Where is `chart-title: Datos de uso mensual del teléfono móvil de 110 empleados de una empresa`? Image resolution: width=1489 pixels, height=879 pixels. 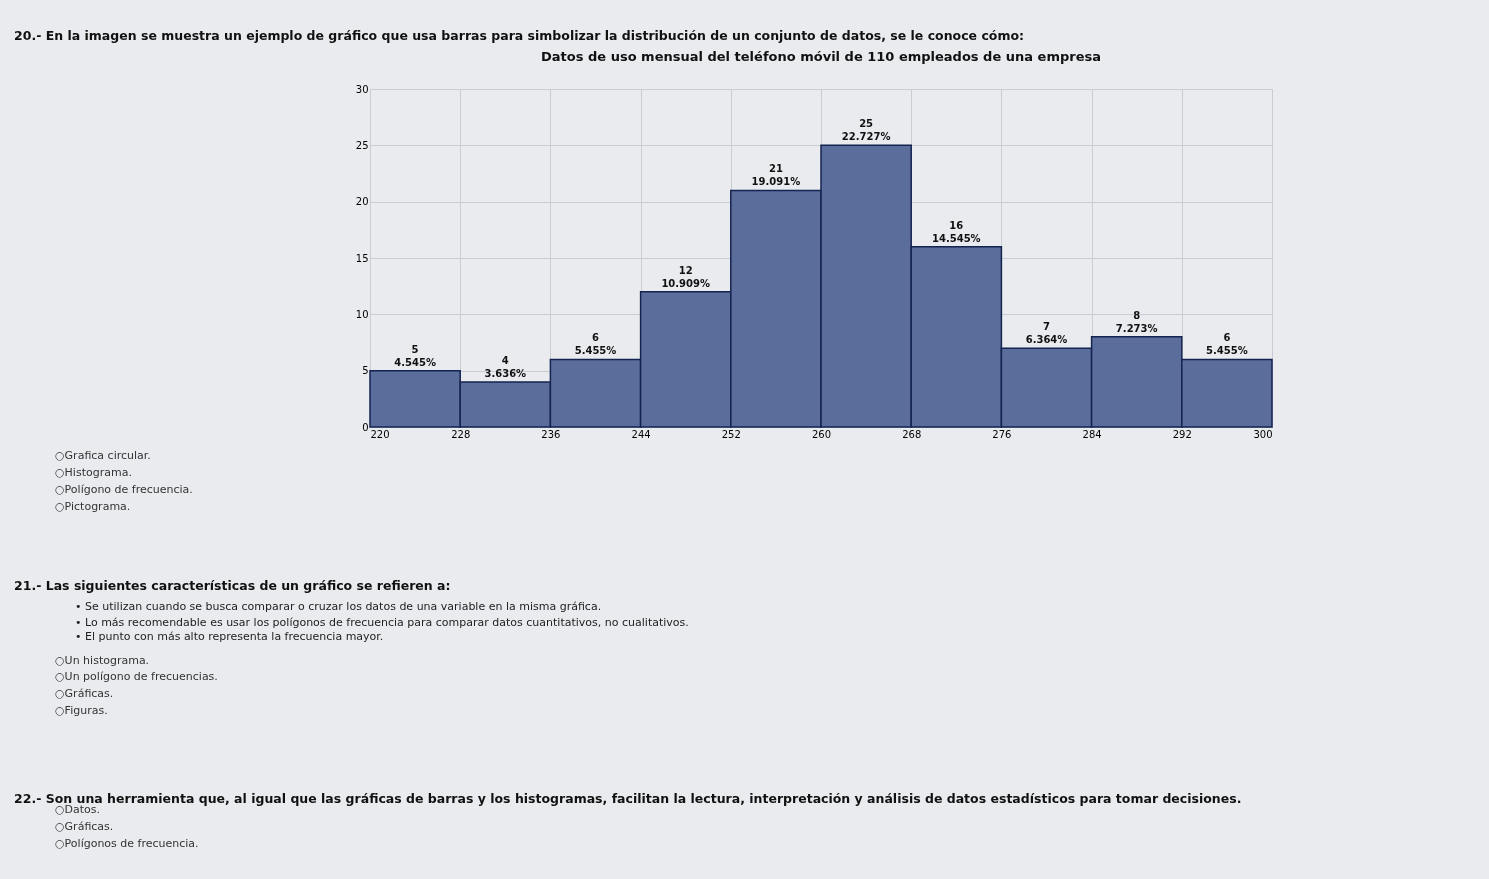 chart-title: Datos de uso mensual del teléfono móvil de 110 empleados de una empresa is located at coordinates (821, 56).